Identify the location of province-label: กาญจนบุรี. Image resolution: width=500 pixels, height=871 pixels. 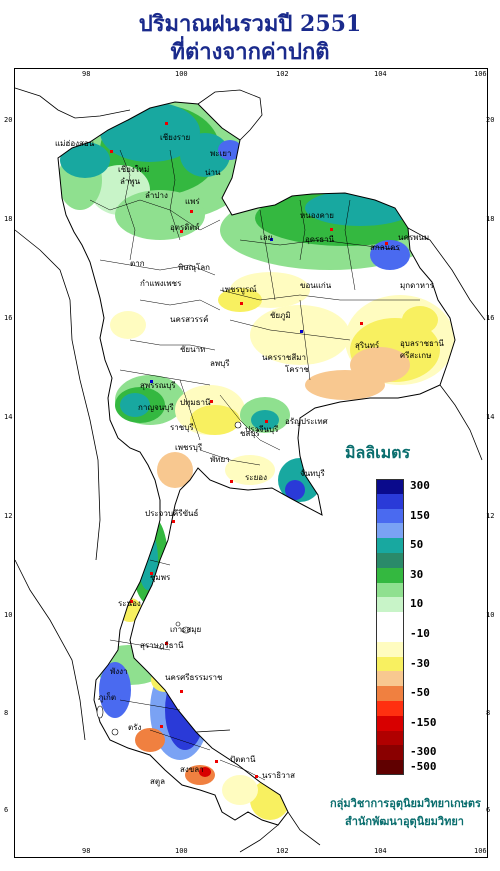
(156, 407).